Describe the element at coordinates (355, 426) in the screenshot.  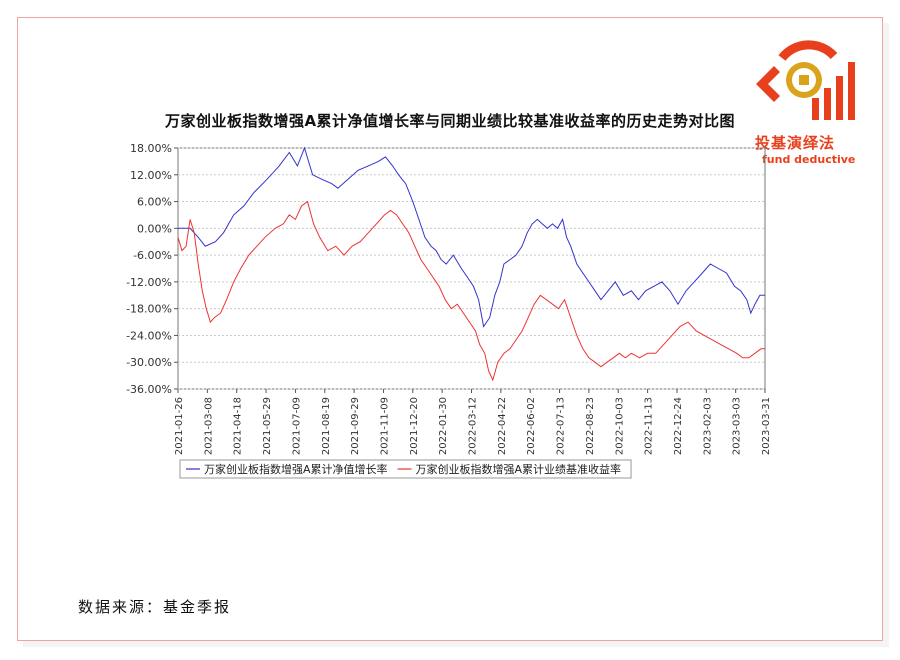
I see `x-tick-label: 2021-09-29` at that location.